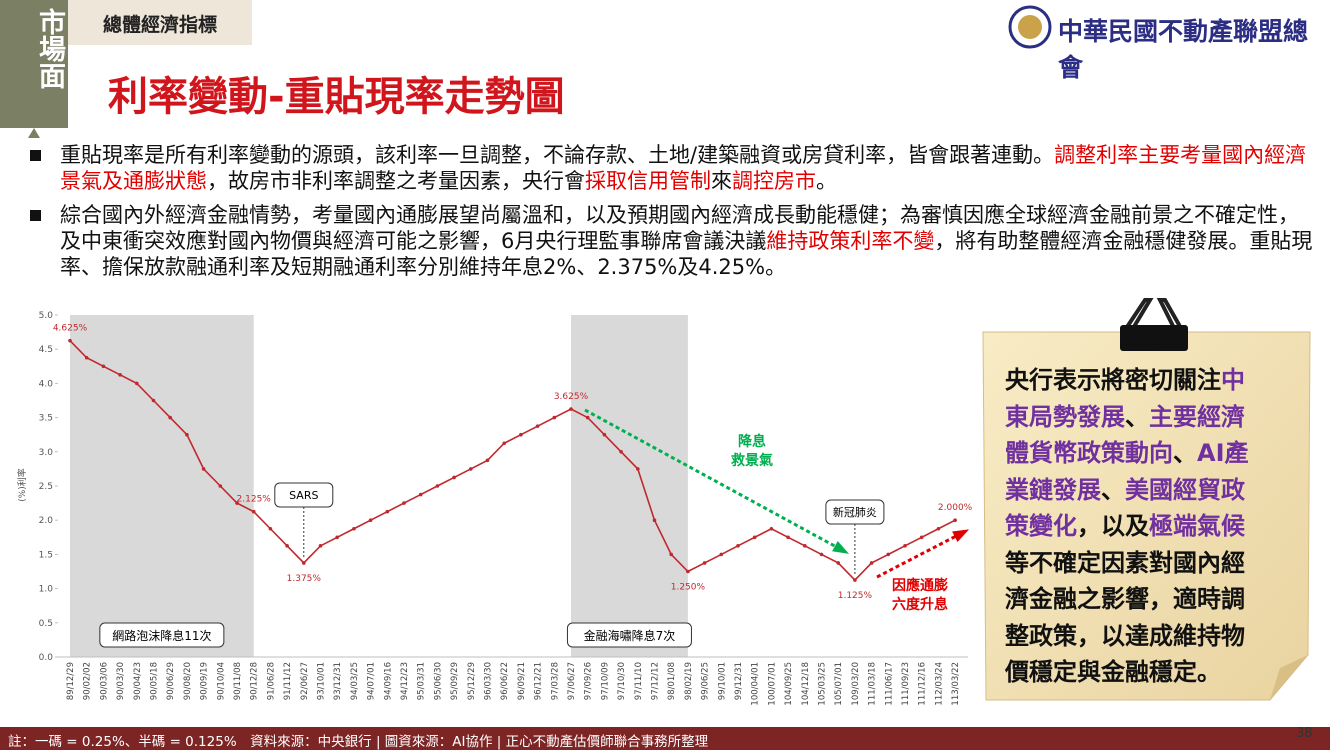 The image size is (1330, 750). Describe the element at coordinates (49, 48) in the screenshot. I see `sidebar-label: 市場面` at that location.